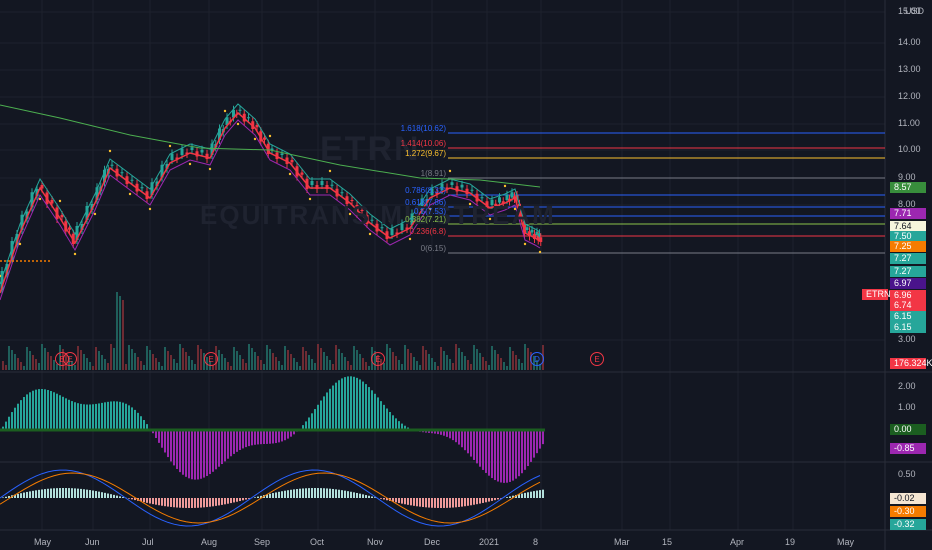  What do you see at coordinates (876, 294) in the screenshot?
I see `symbol-tag: ETRN` at bounding box center [876, 294].